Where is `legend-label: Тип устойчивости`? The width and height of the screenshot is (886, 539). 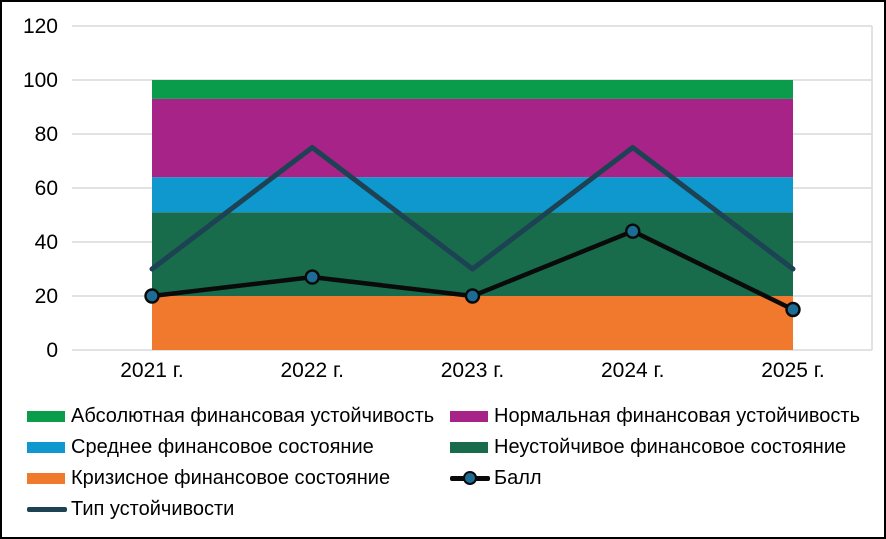 legend-label: Тип устойчивости is located at coordinates (153, 509).